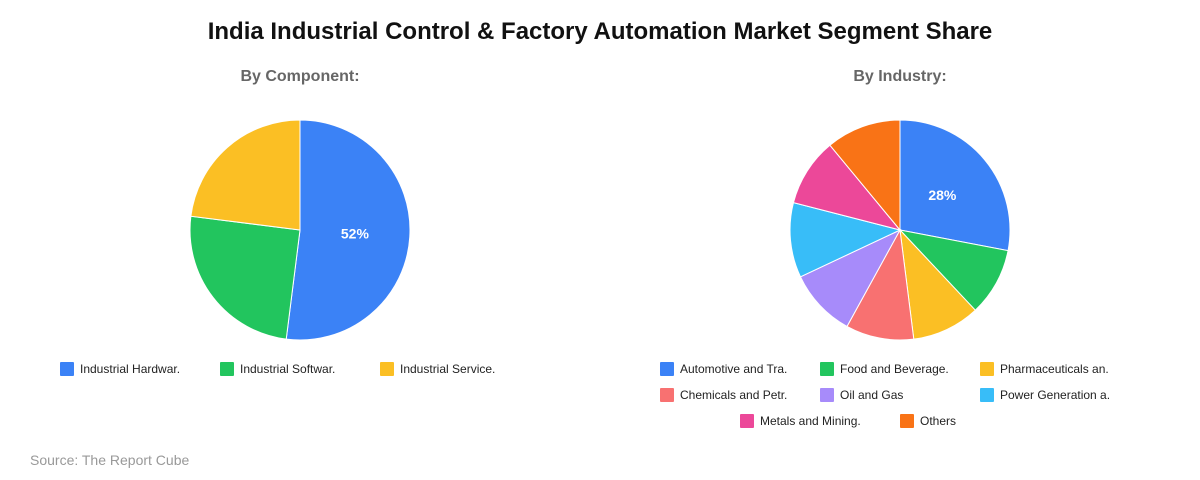  Describe the element at coordinates (130, 369) in the screenshot. I see `legend-label: Industrial Hardwar.` at that location.